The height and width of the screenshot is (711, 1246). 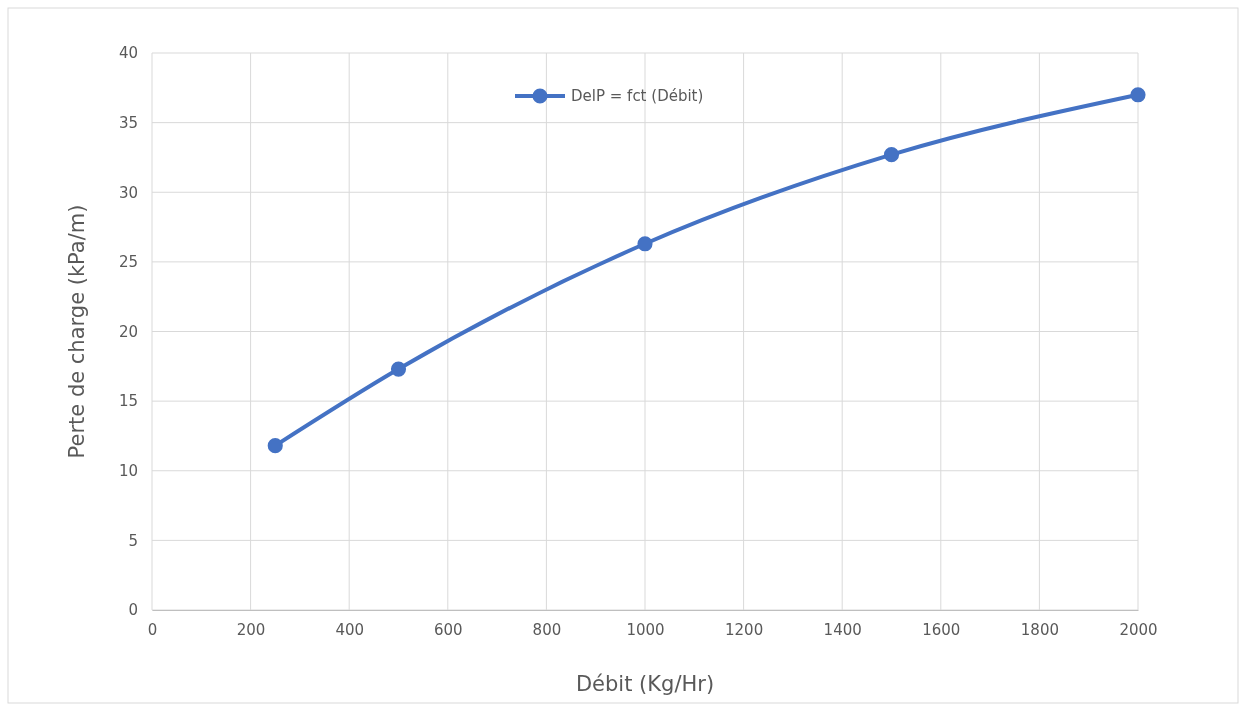 What do you see at coordinates (251, 629) in the screenshot?
I see `x-tick-label: 200` at bounding box center [251, 629].